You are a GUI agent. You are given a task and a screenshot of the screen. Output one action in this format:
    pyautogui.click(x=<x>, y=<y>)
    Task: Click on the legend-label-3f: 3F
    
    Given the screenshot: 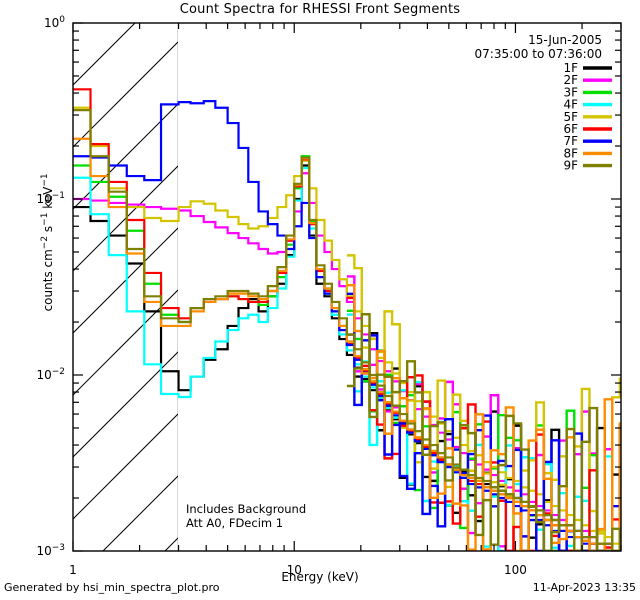 What is the action you would take?
    pyautogui.click(x=570, y=92)
    